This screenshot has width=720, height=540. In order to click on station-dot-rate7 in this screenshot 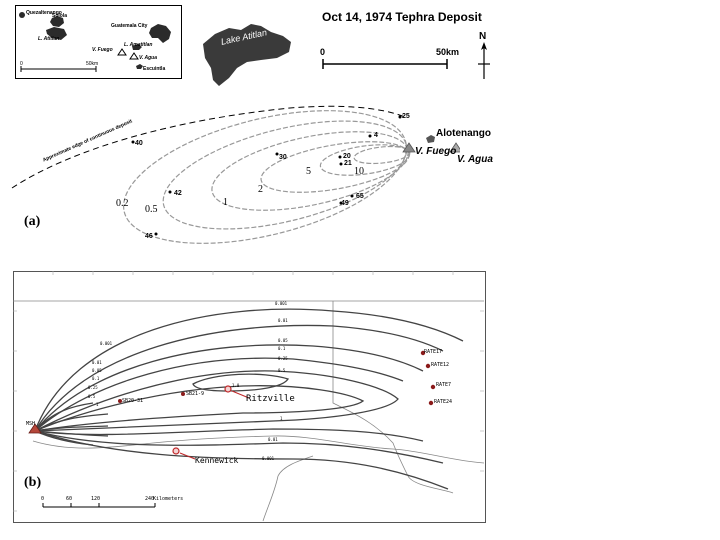, I will do `click(433, 387)`.